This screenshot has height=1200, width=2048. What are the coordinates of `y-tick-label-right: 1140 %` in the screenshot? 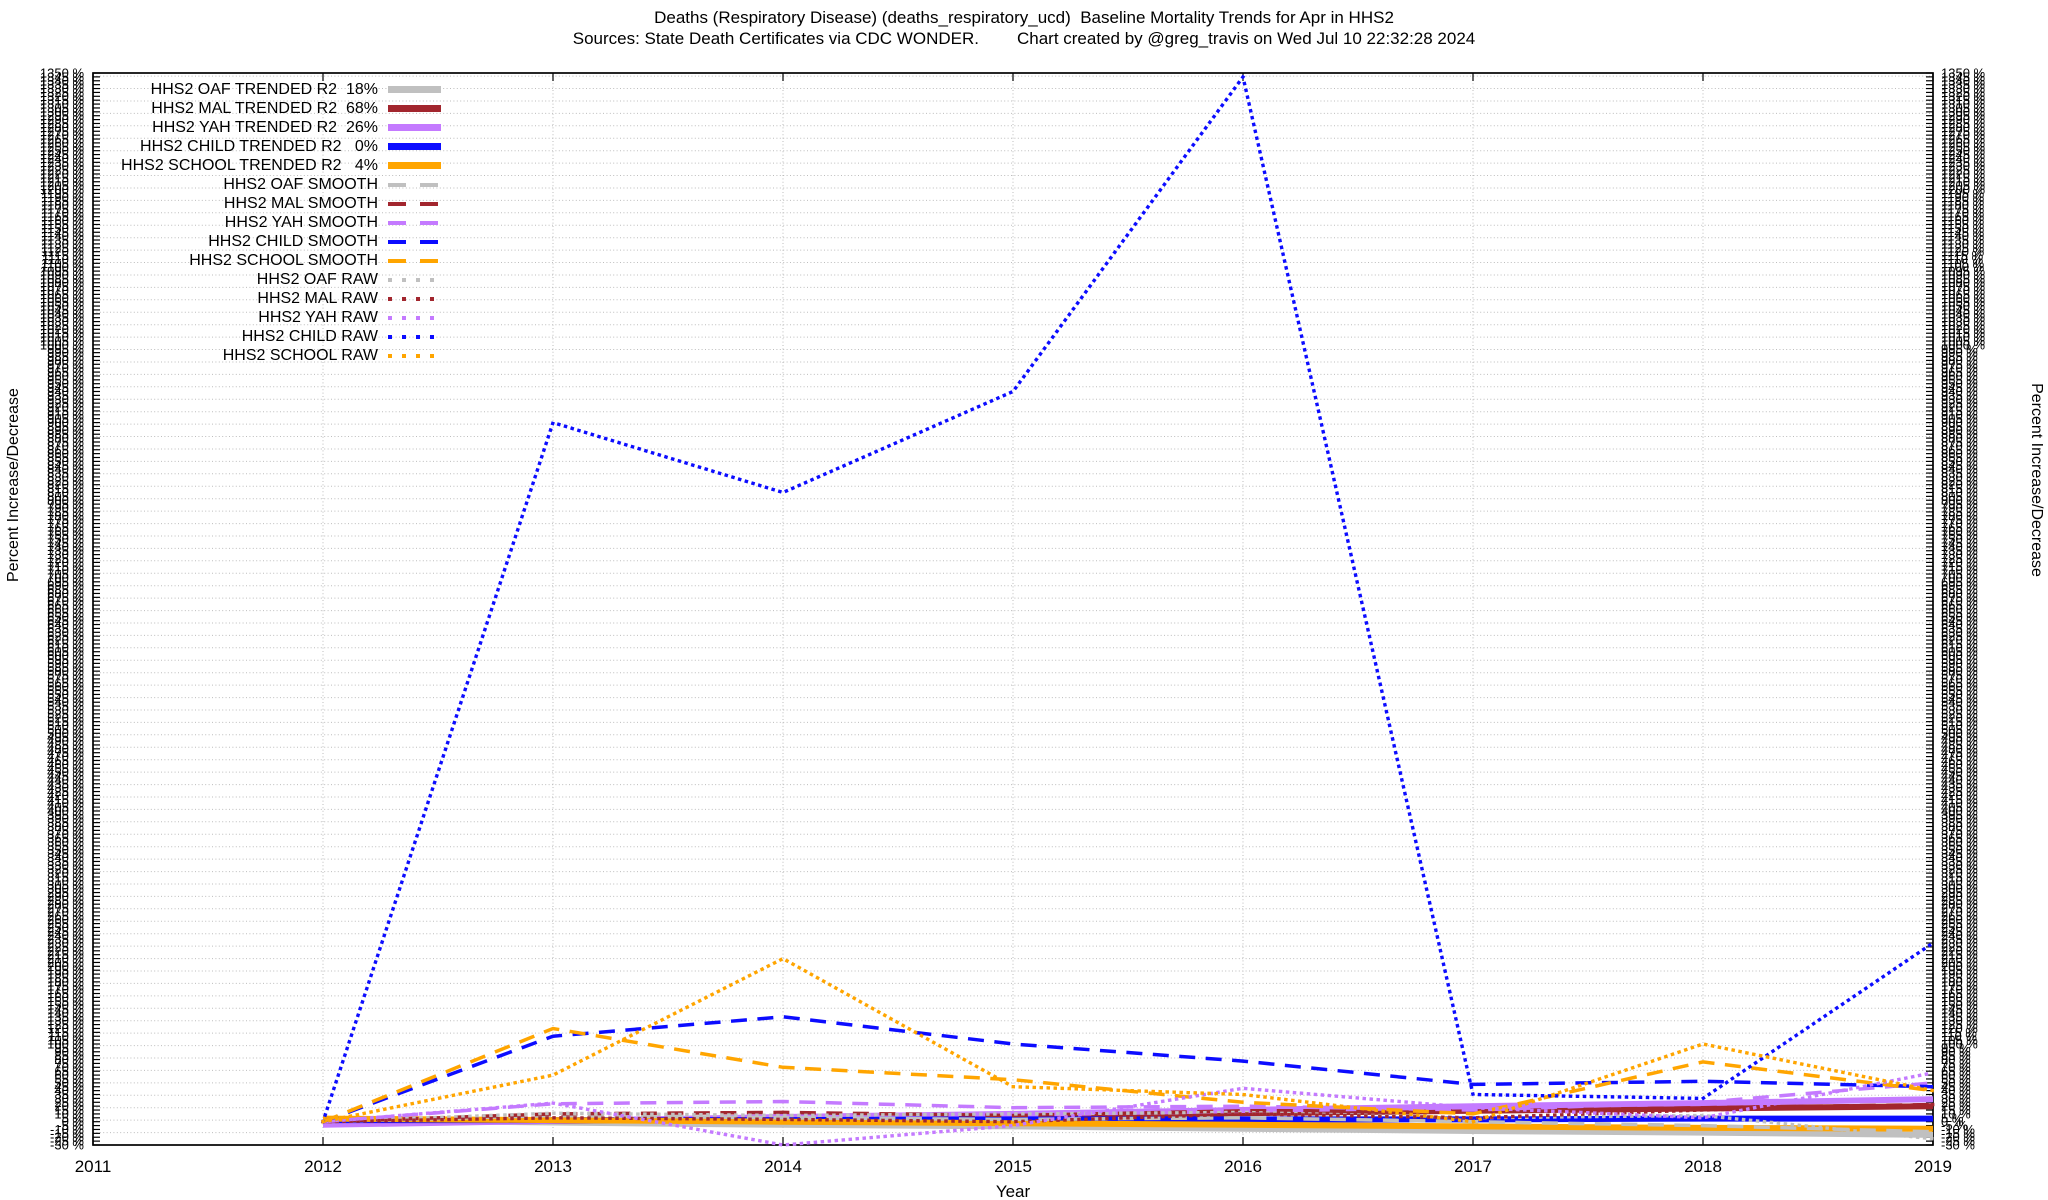 It's located at (1963, 236).